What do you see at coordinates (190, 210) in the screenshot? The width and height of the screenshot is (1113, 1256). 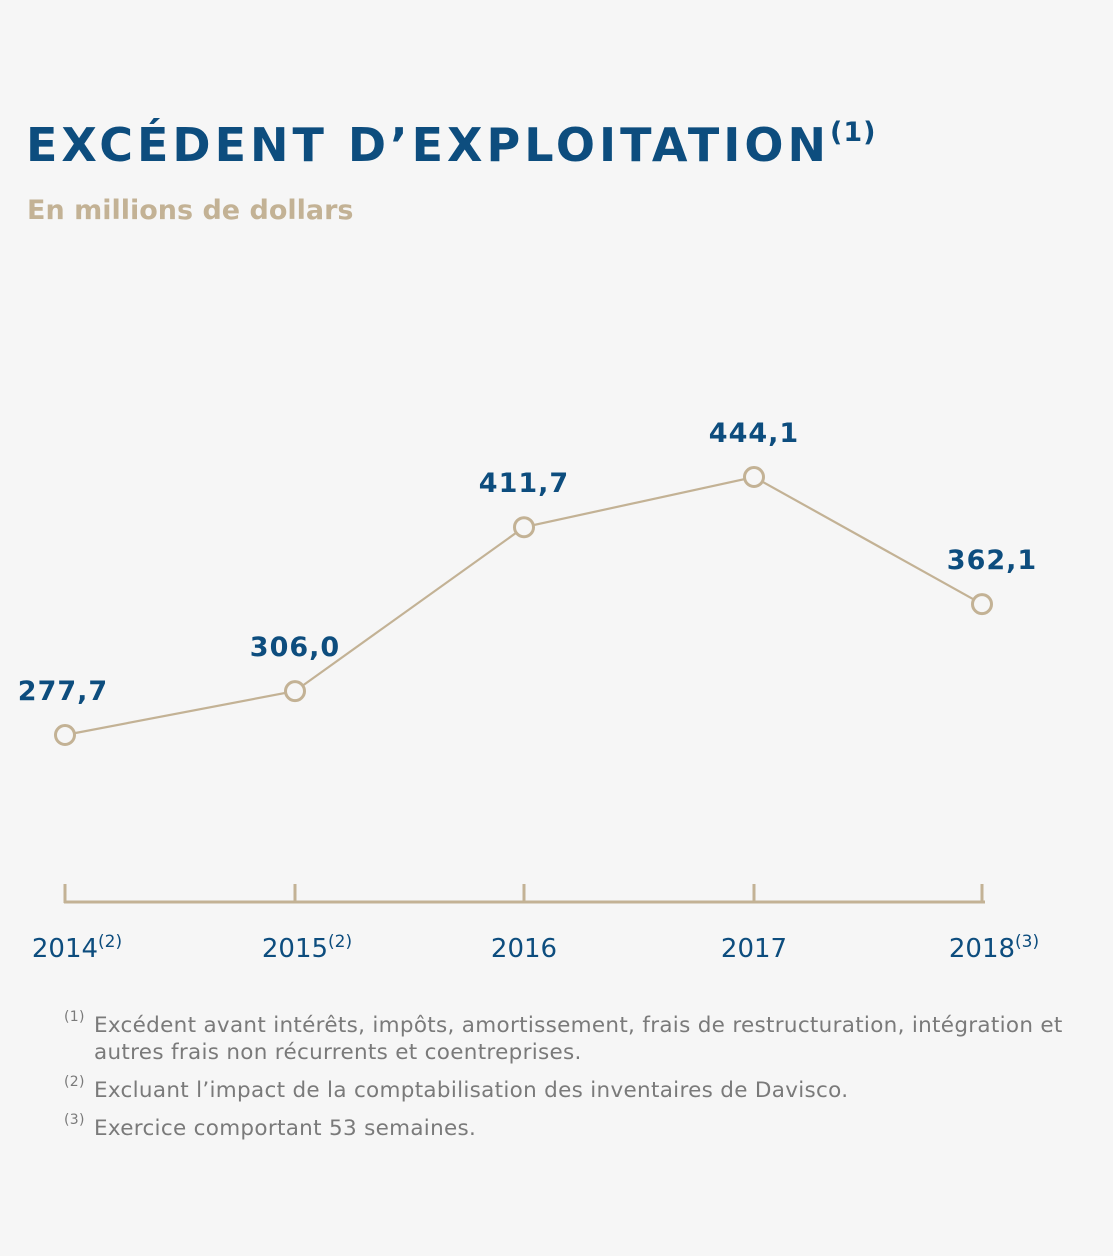 I see `chart-subtitle: En millions de dollars` at bounding box center [190, 210].